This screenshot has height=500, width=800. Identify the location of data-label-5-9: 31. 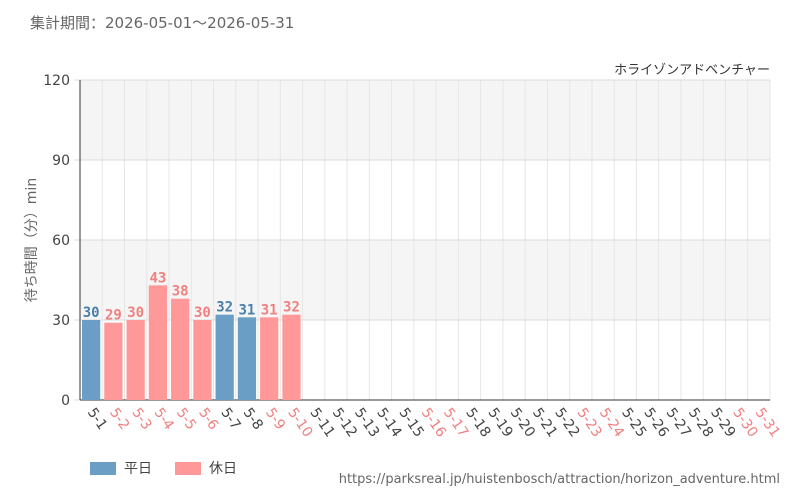
(269, 310).